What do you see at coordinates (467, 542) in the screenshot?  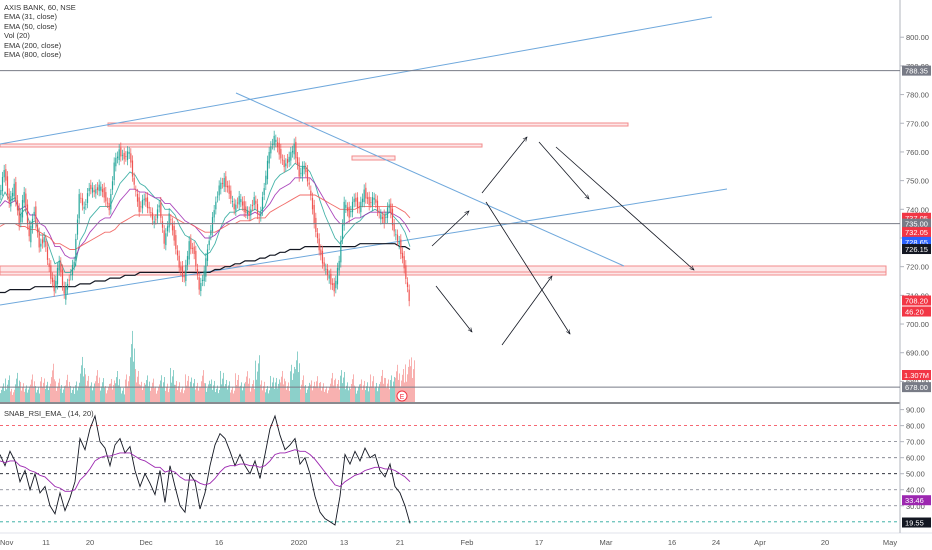 I see `time-tick-label: Feb` at bounding box center [467, 542].